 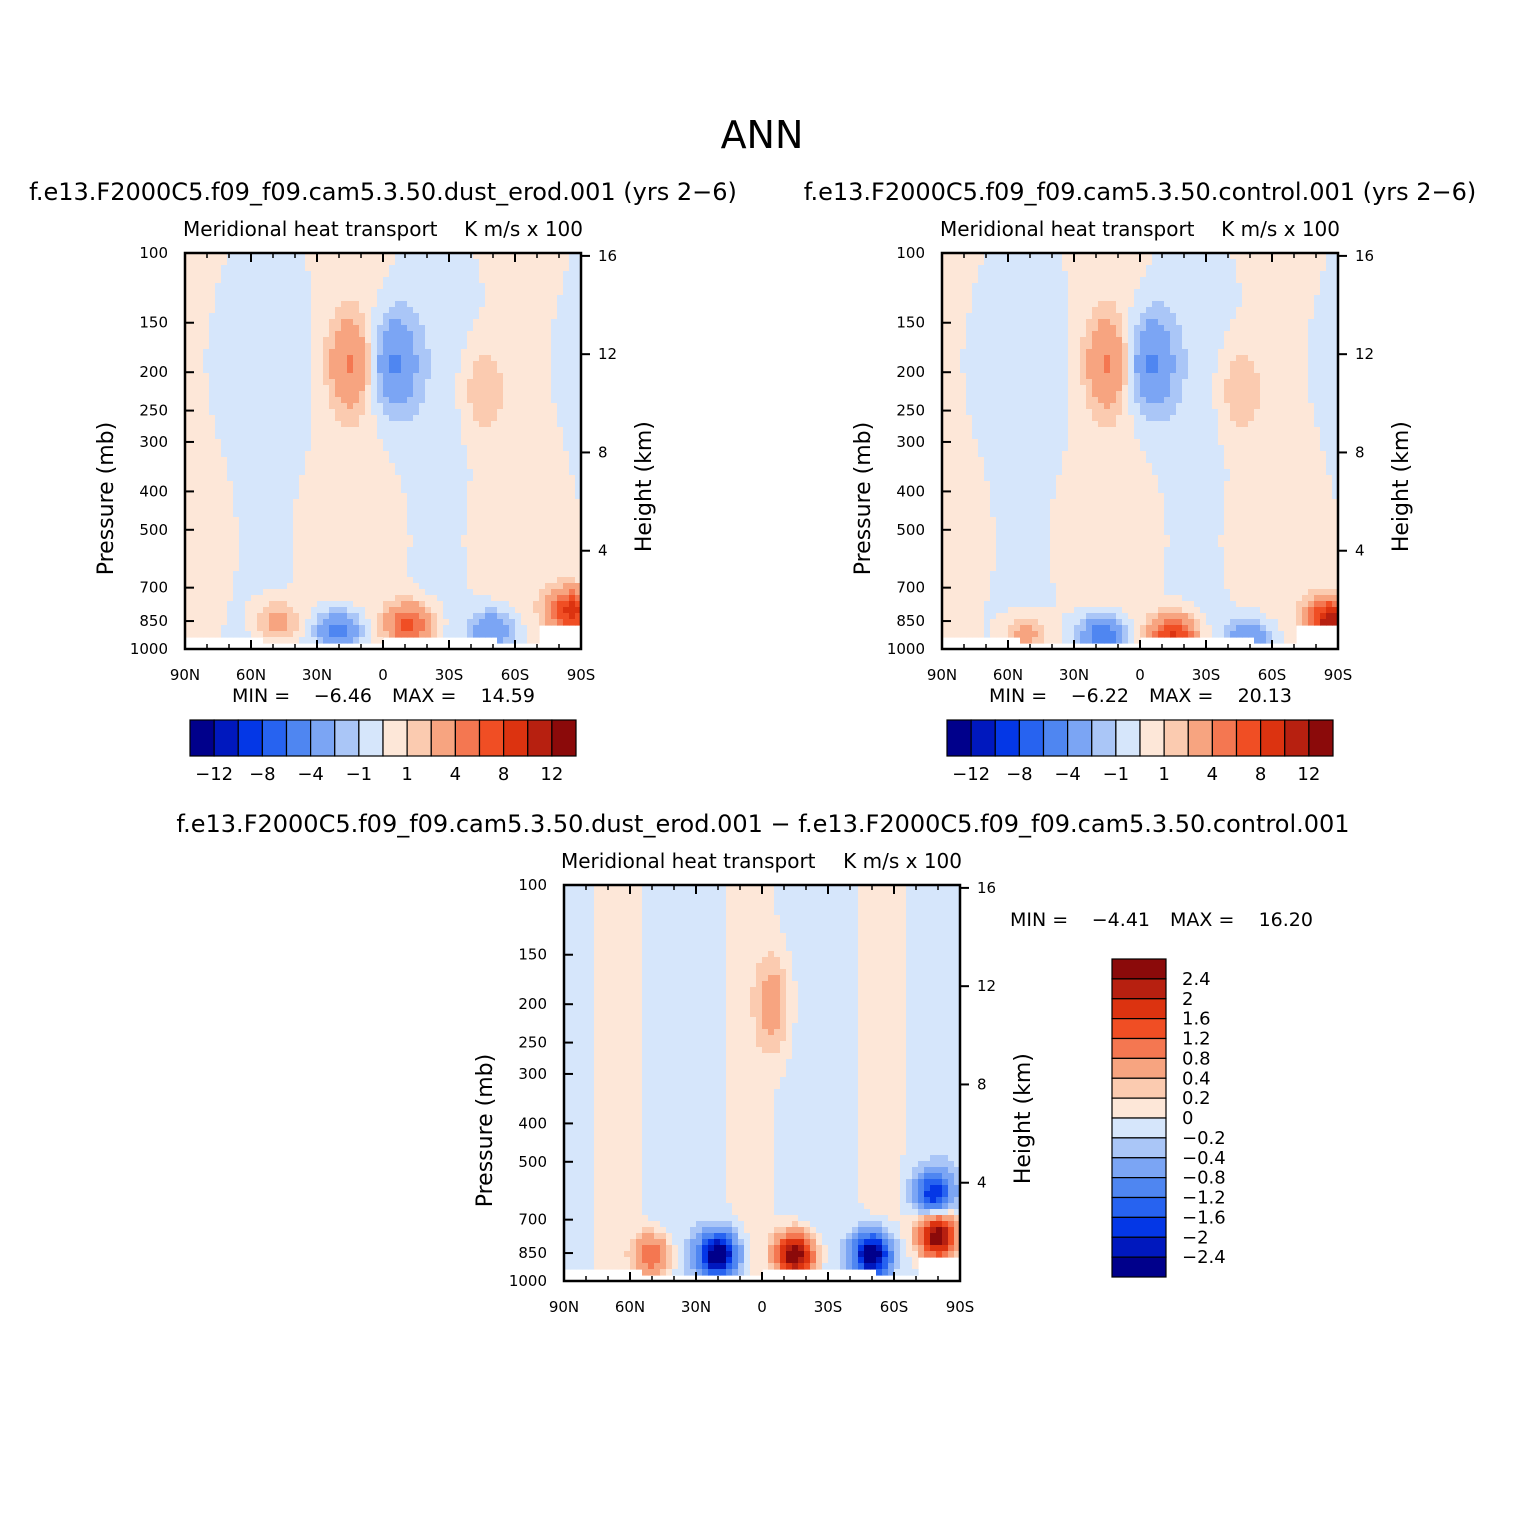 What do you see at coordinates (153, 442) in the screenshot?
I see `y-tick-label: 300` at bounding box center [153, 442].